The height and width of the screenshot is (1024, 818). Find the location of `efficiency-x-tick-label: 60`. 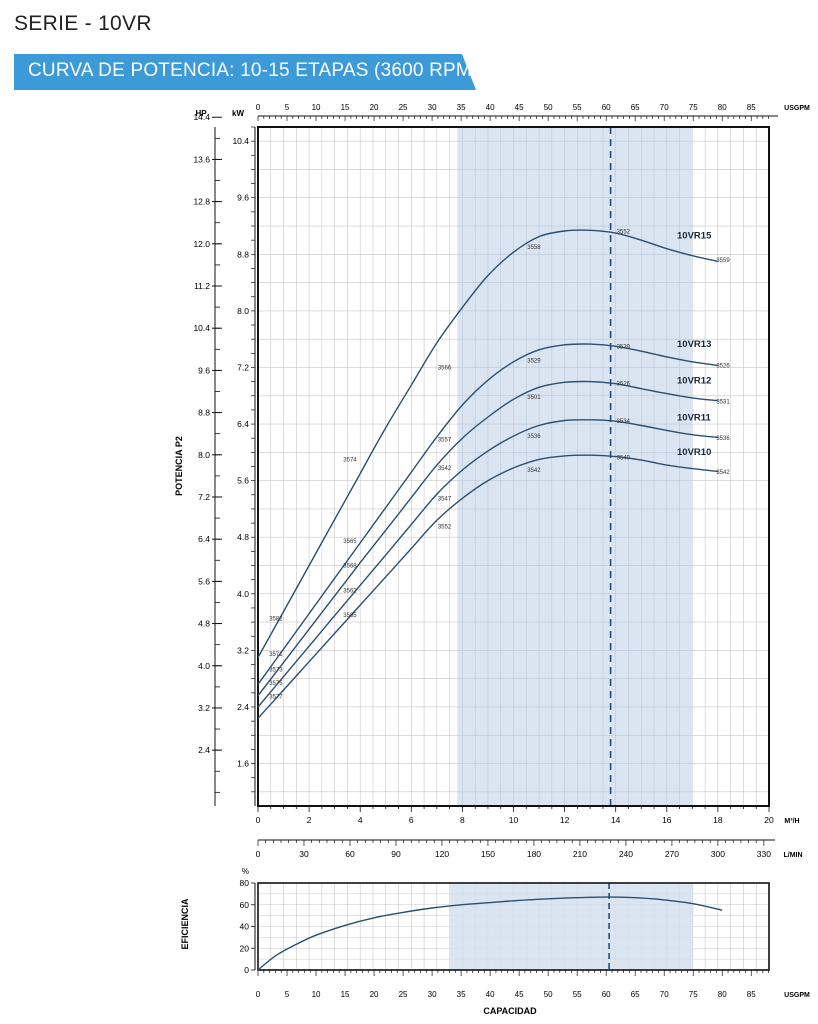

efficiency-x-tick-label: 60 is located at coordinates (606, 994).